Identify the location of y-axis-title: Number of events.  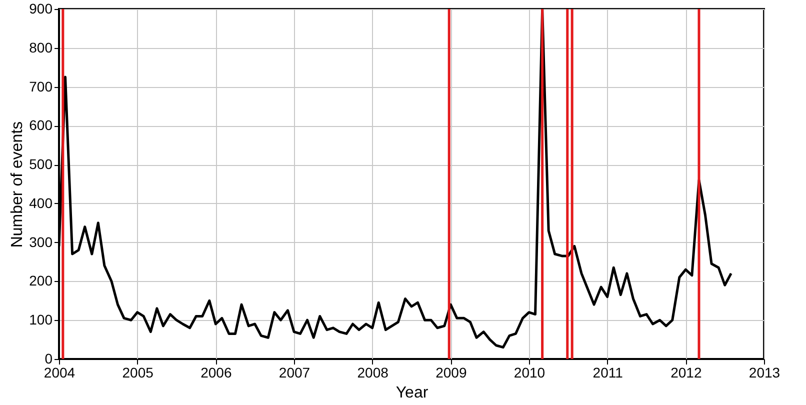
(17, 184).